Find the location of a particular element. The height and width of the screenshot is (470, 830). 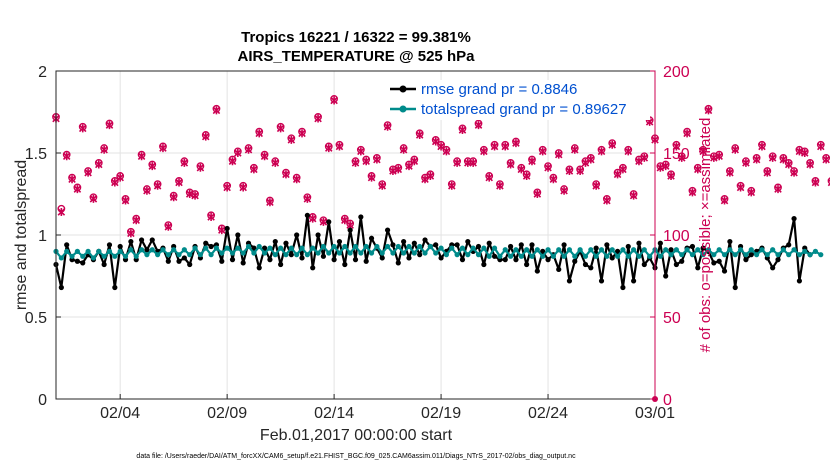

y-tick-label-right: 150 is located at coordinates (676, 154).